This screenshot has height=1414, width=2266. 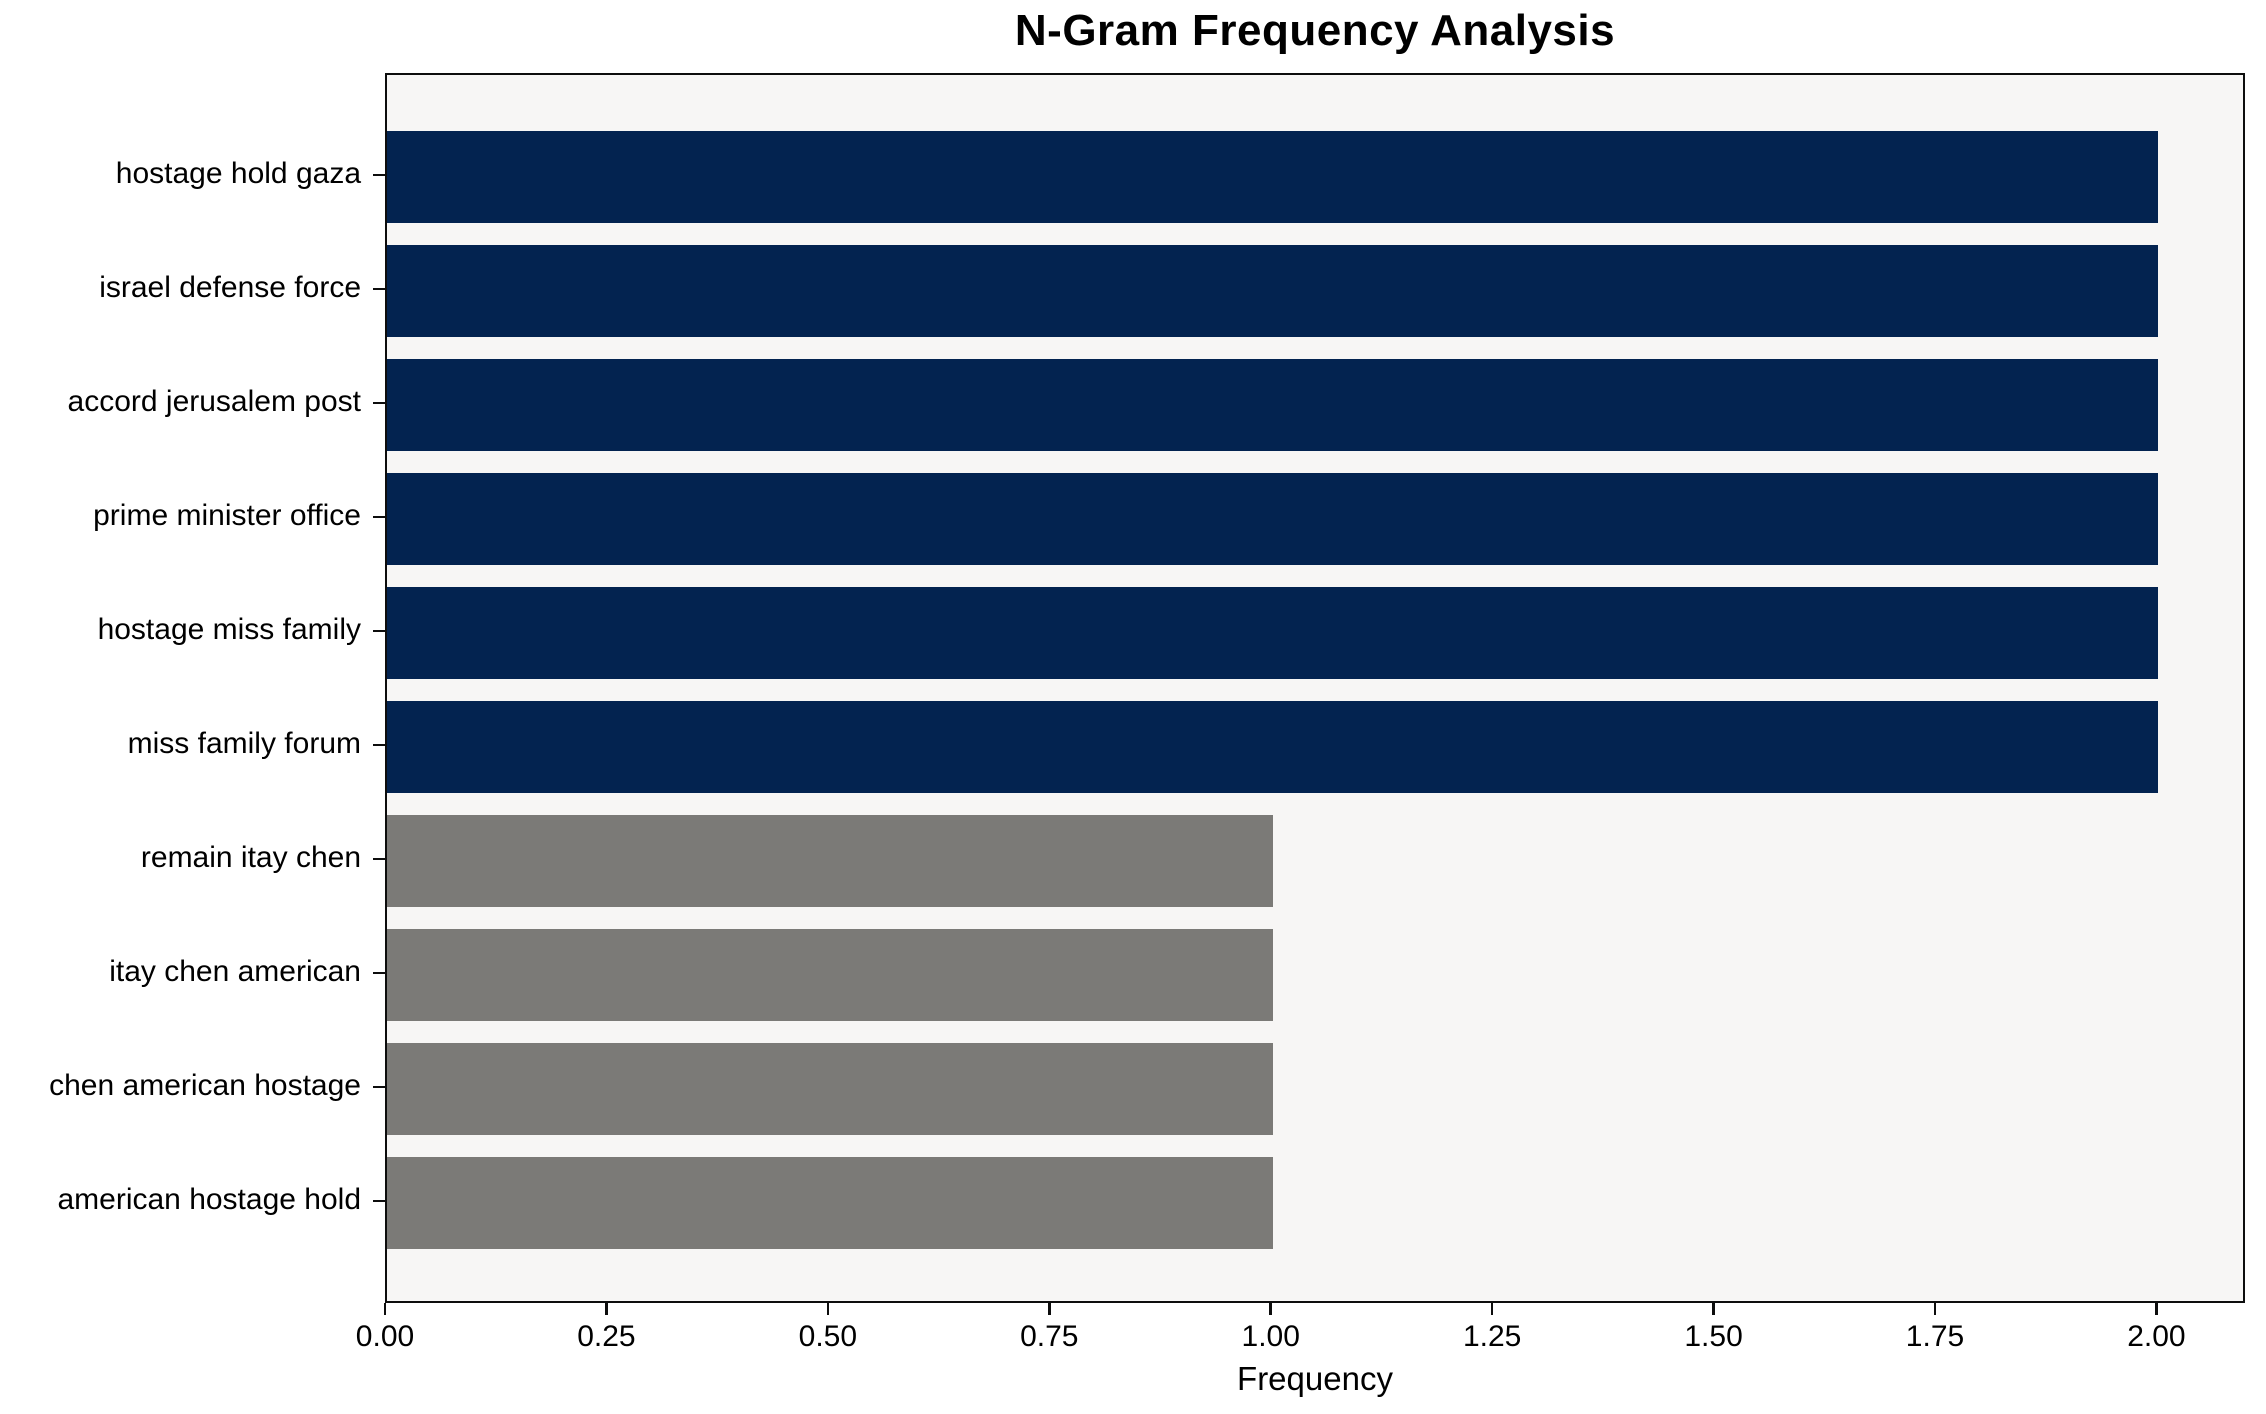 What do you see at coordinates (1273, 405) in the screenshot?
I see `bar-accord-jerusalem-post` at bounding box center [1273, 405].